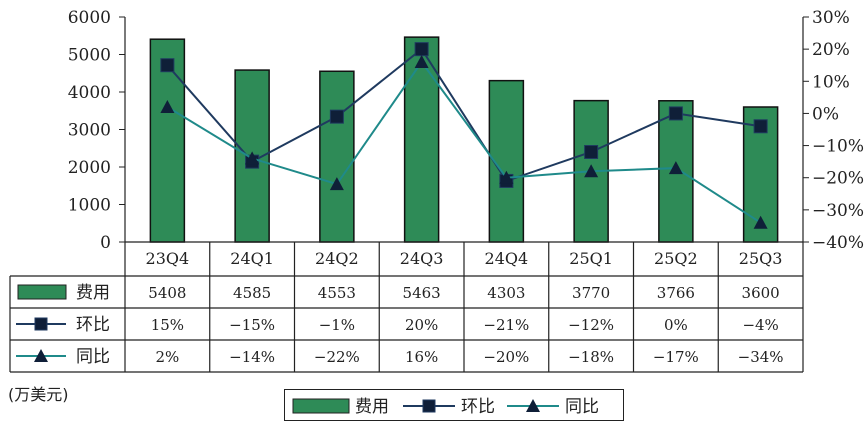  I want to click on table-cell: 16%, so click(421, 357).